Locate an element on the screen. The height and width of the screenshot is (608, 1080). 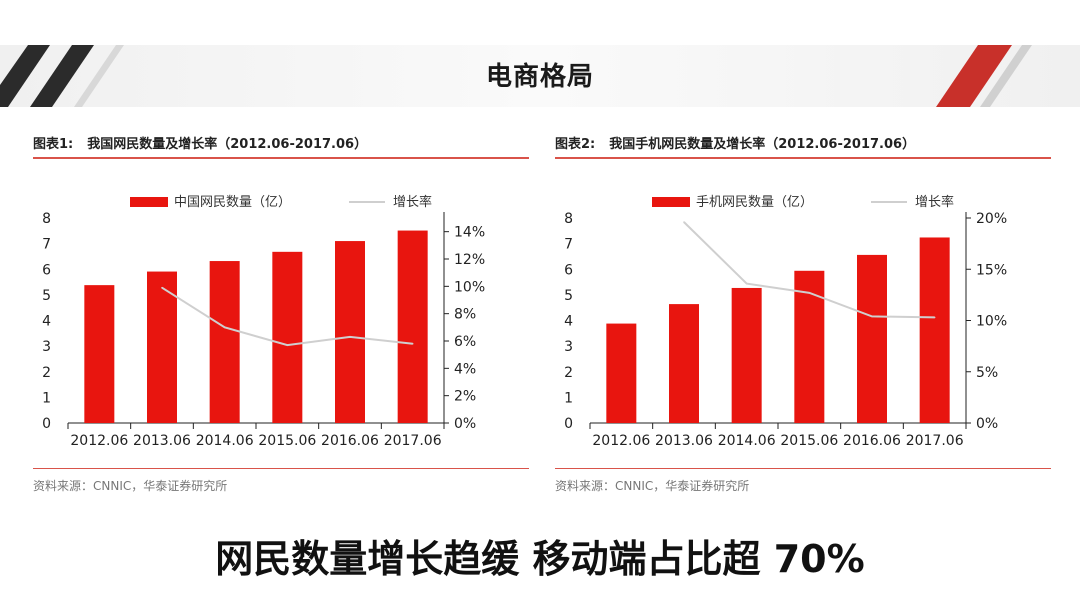
panel-header: 图表1: 我国网民数量及增长率（2012.06-2017.06） is located at coordinates (281, 146).